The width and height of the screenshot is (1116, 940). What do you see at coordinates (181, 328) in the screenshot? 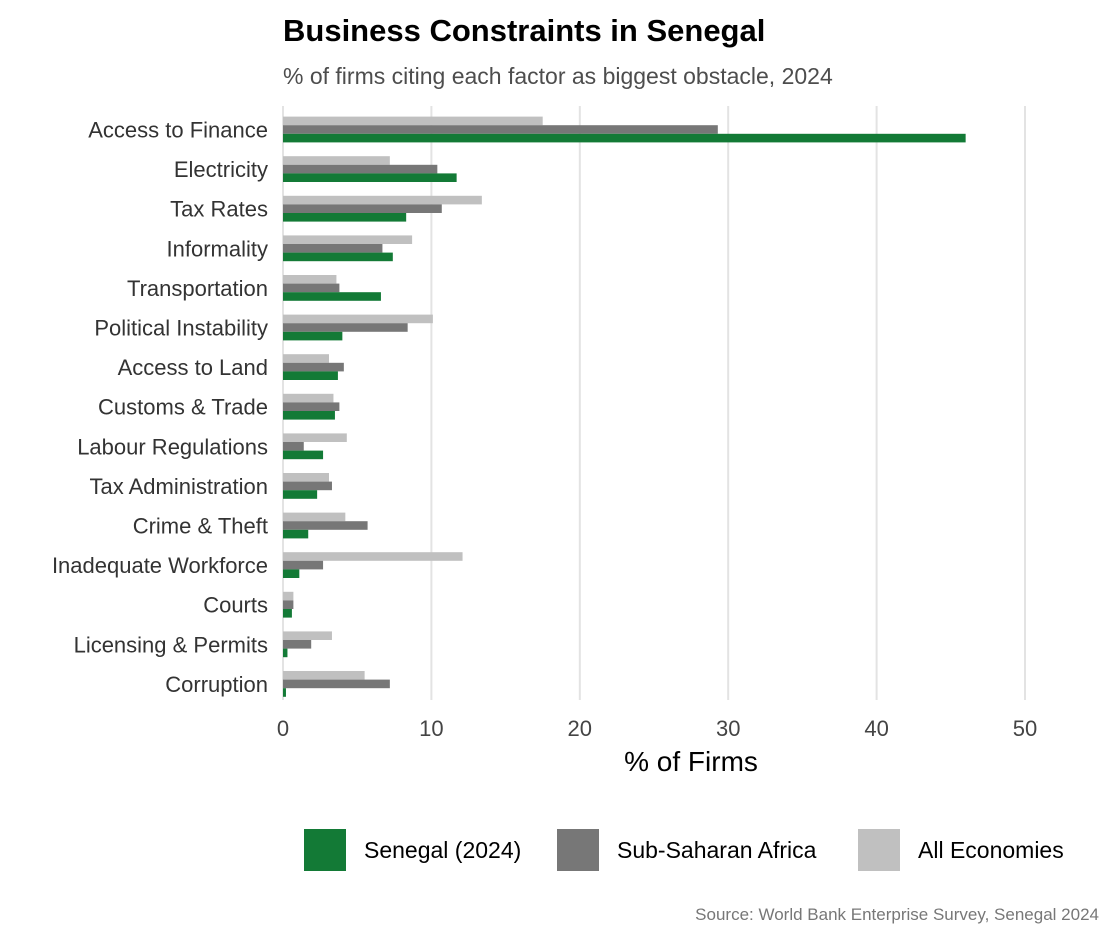
I see `category-label: Political Instability` at bounding box center [181, 328].